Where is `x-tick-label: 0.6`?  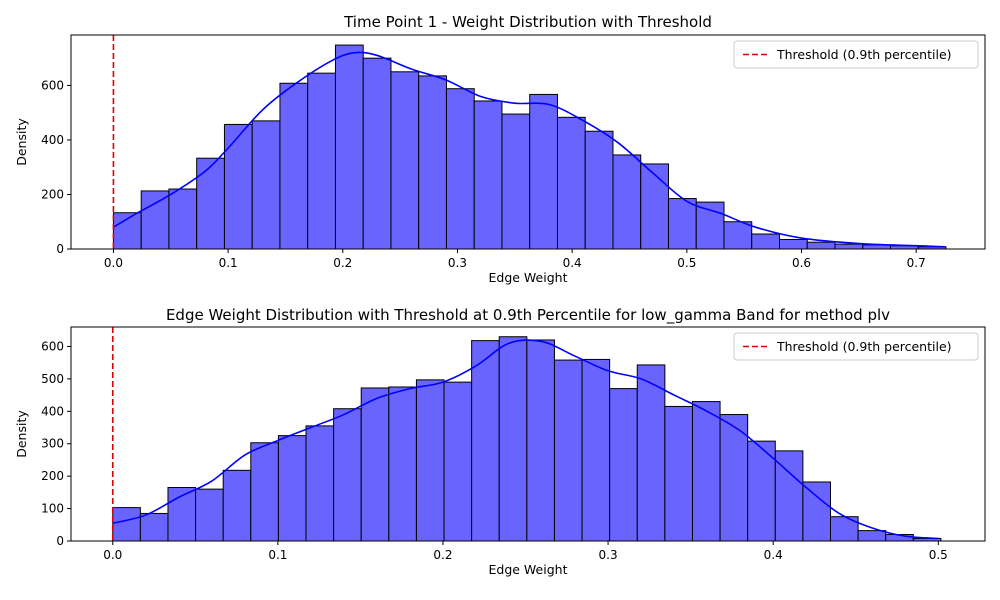 x-tick-label: 0.6 is located at coordinates (801, 263).